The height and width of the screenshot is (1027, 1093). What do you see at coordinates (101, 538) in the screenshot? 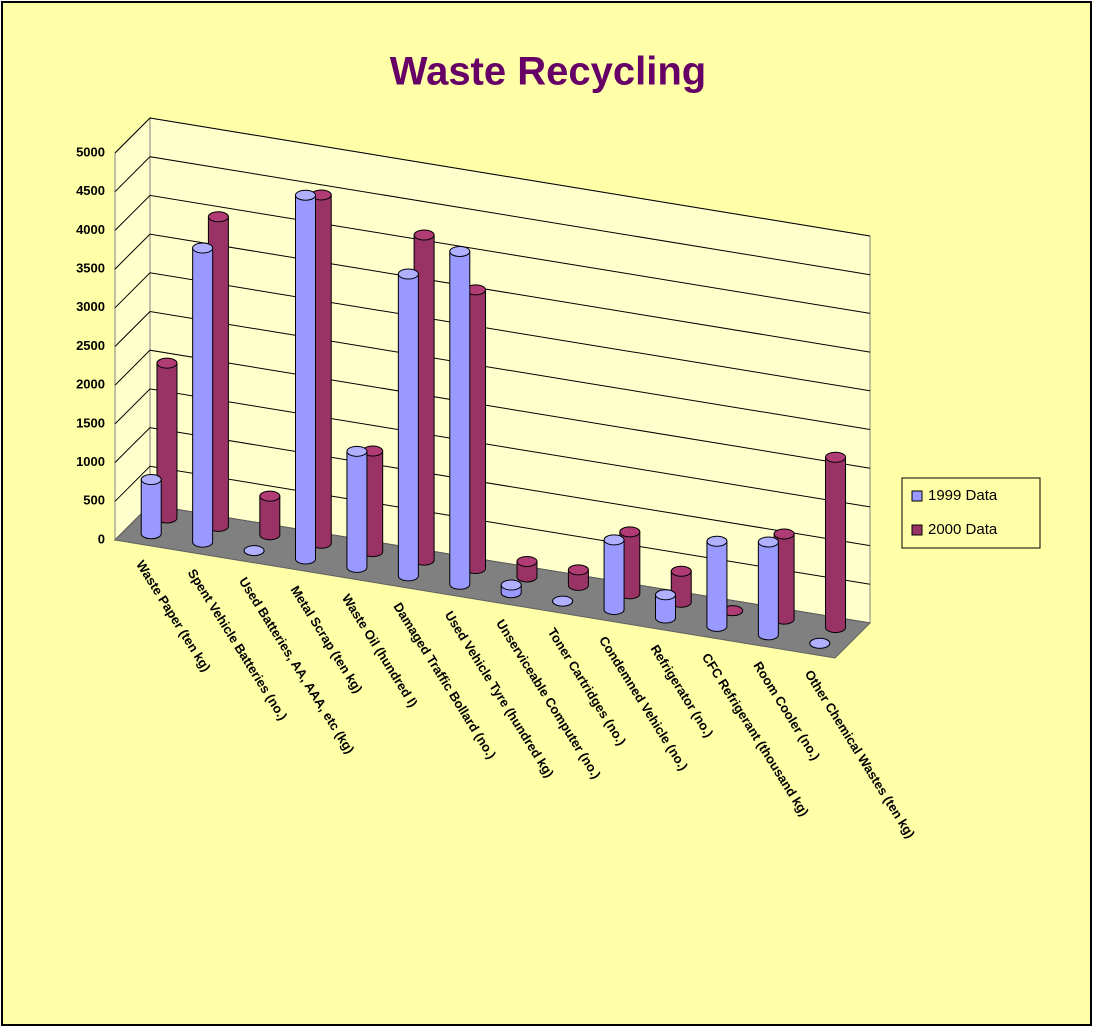
I see `y-tick-label: 0` at bounding box center [101, 538].